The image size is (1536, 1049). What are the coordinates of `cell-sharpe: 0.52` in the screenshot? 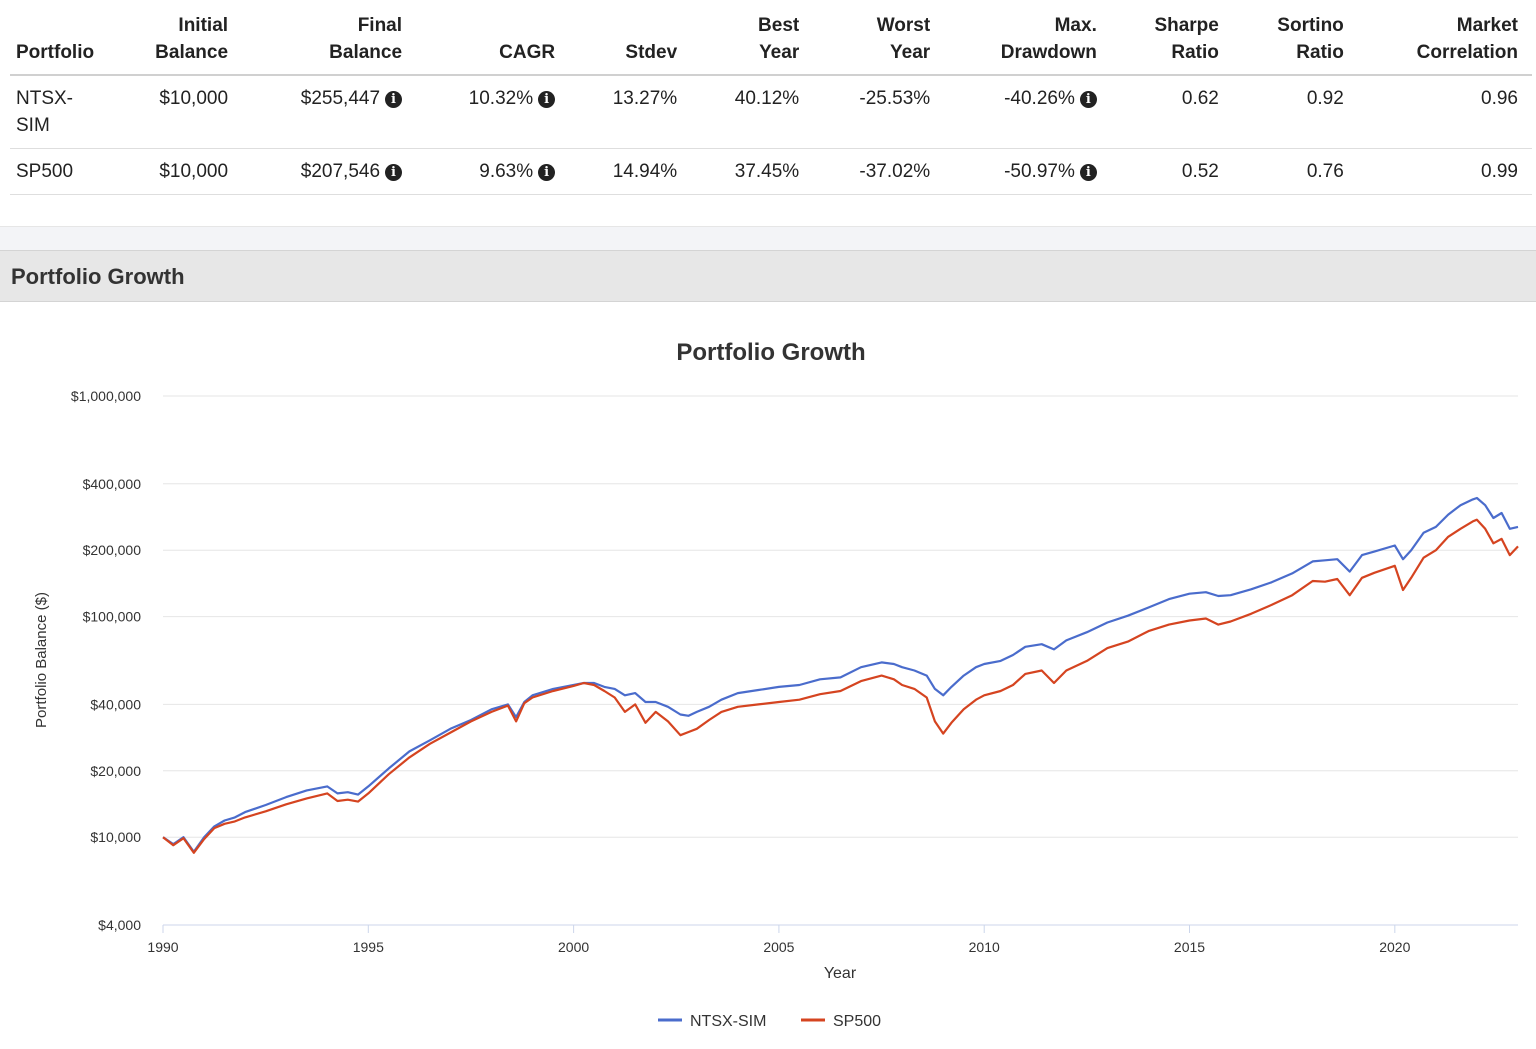 It's located at (1171, 171).